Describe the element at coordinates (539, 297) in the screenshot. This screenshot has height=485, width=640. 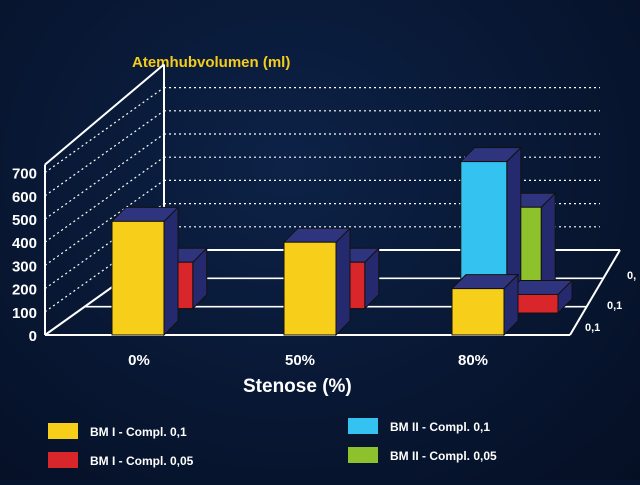
I see `bar-bm-i-compl-0-05-80pct` at that location.